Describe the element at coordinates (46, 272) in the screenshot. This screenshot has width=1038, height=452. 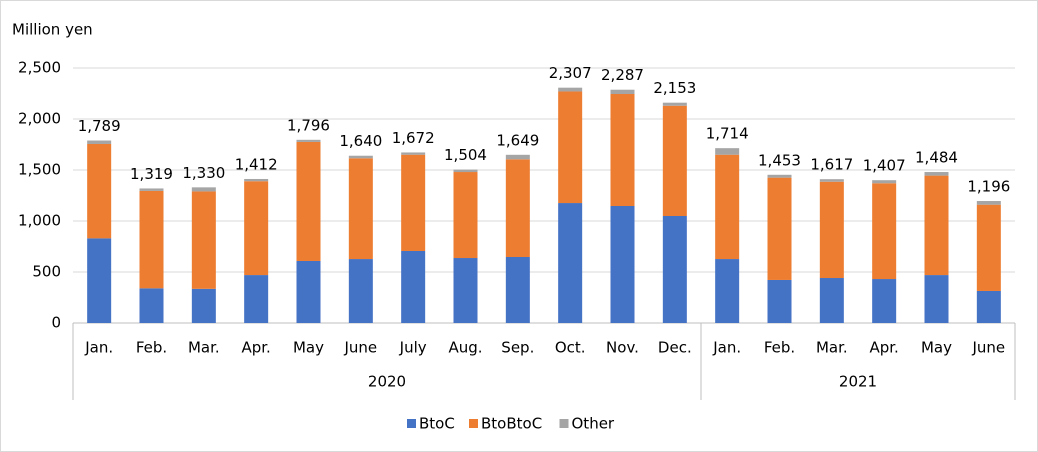
I see `y-tick-label: 500` at that location.